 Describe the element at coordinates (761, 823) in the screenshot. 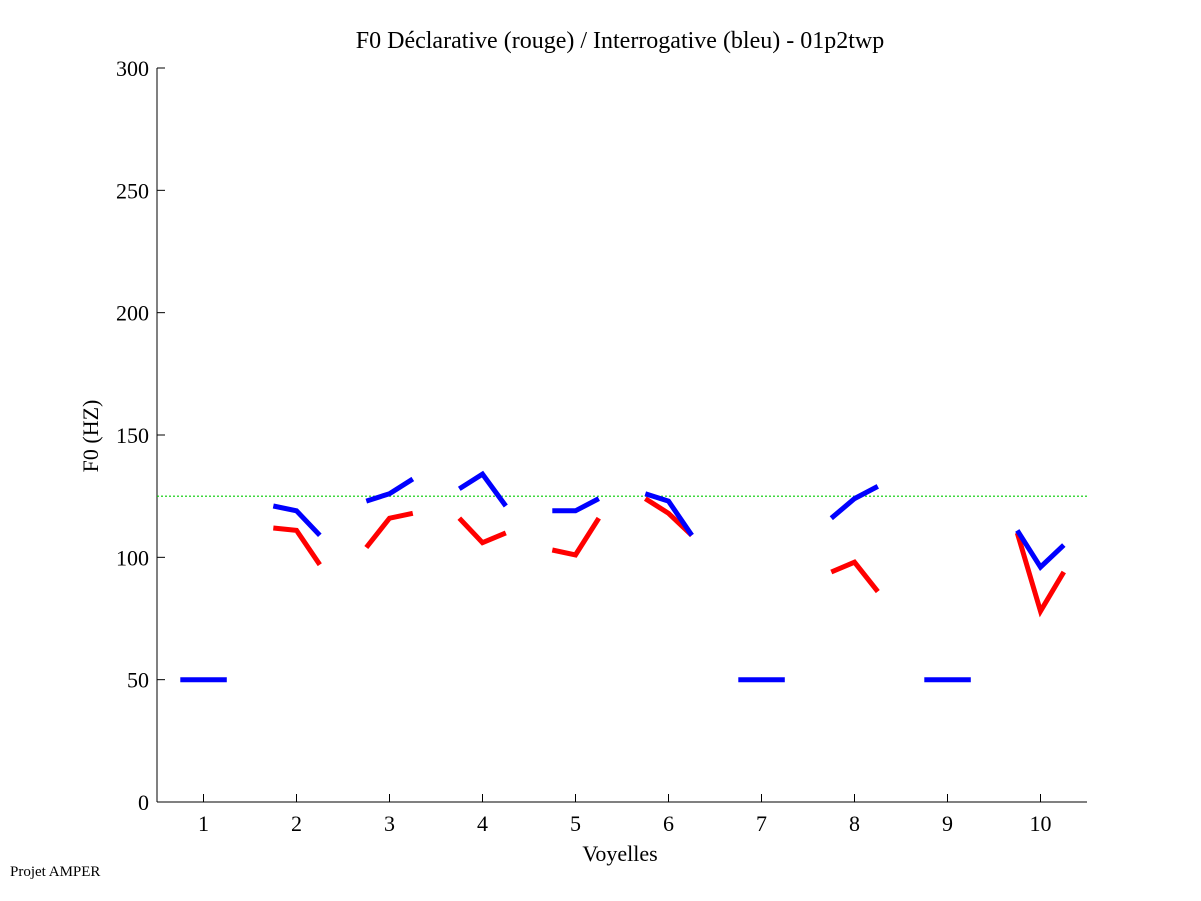

I see `x-tick-label: 7` at that location.